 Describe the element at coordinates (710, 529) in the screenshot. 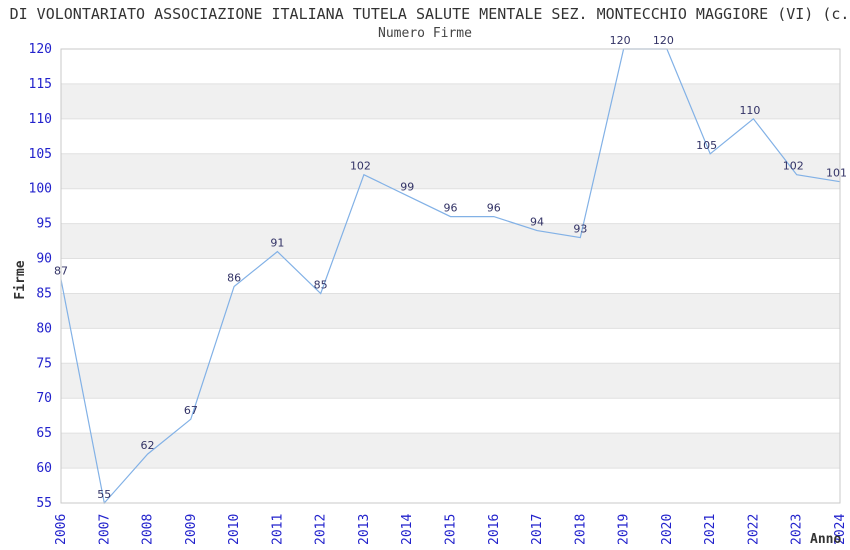

I see `x-tick-label: 2021` at that location.